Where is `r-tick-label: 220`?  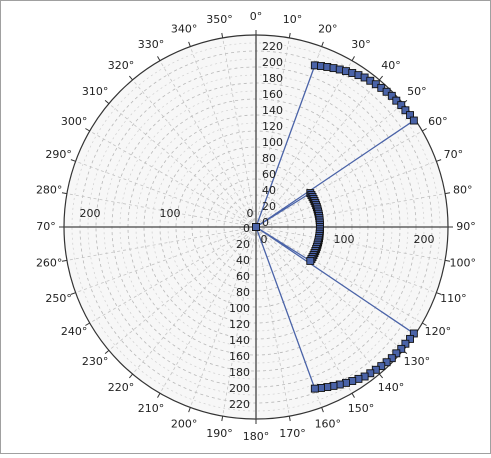 r-tick-label: 220 is located at coordinates (272, 46).